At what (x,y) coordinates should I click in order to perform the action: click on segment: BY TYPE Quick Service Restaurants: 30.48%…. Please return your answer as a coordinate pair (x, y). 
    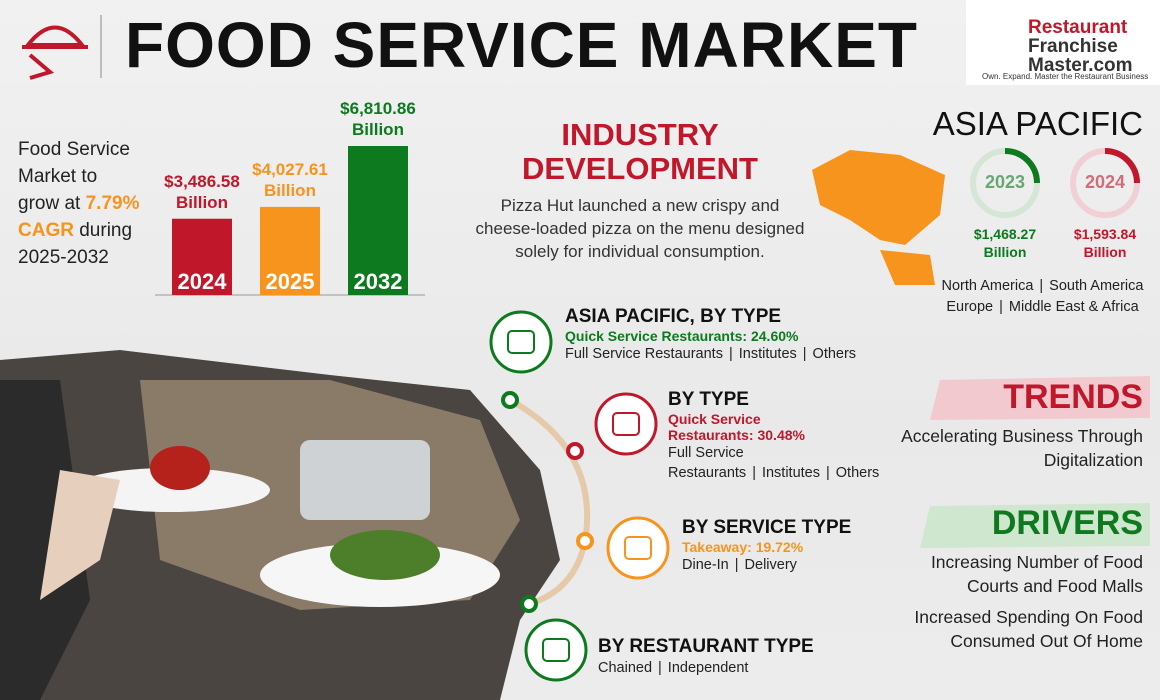
    Looking at the image, I should click on (773, 436).